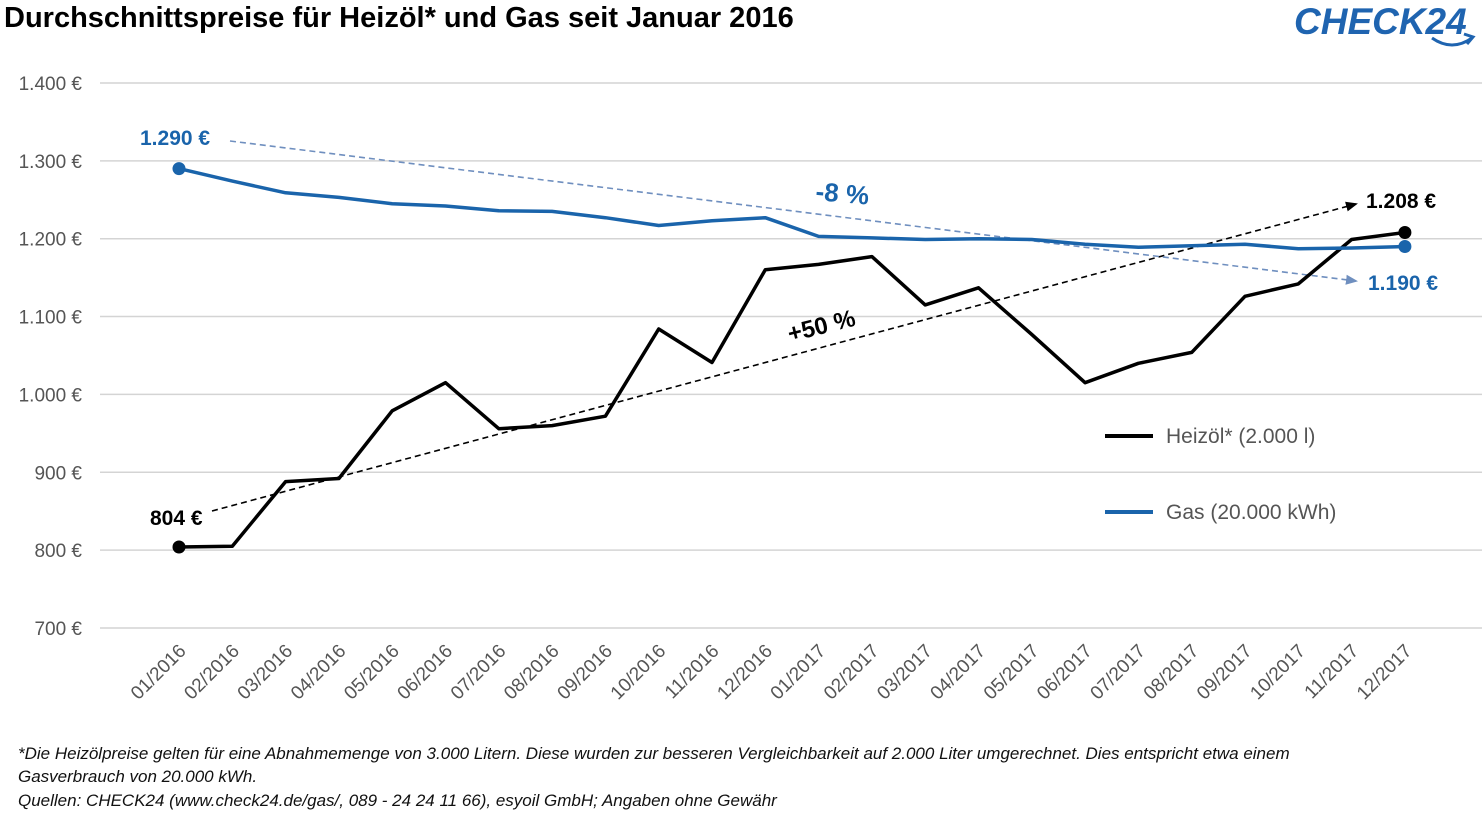 This screenshot has height=816, width=1482. What do you see at coordinates (1403, 283) in the screenshot?
I see `gas-end-label: 1.190 €` at bounding box center [1403, 283].